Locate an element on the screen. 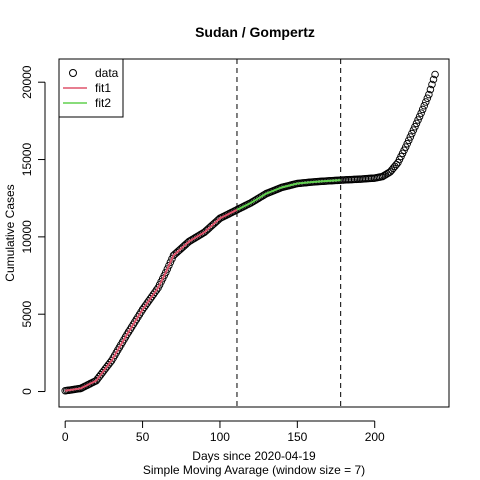  x-tick-label: 200 is located at coordinates (375, 437).